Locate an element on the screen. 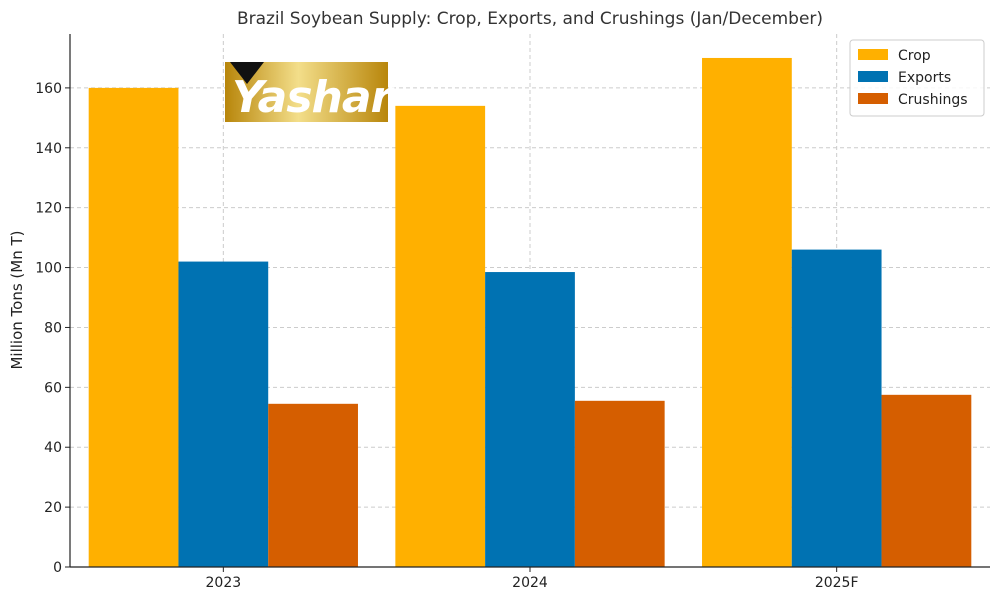 The image size is (1000, 596). y-axis-label: Million Tons (Mn T) is located at coordinates (17, 299).